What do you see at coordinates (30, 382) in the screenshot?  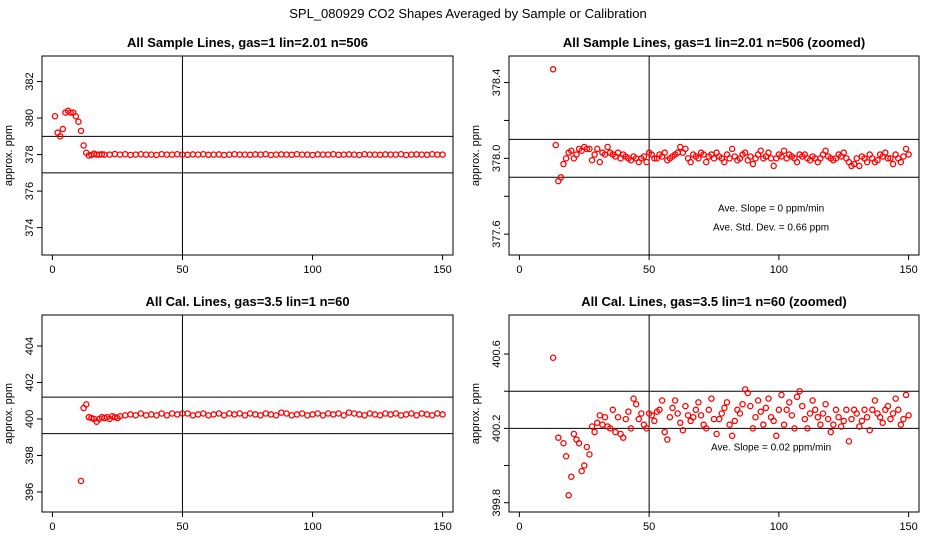 I see `panel2-ytick-label: 402` at bounding box center [30, 382].